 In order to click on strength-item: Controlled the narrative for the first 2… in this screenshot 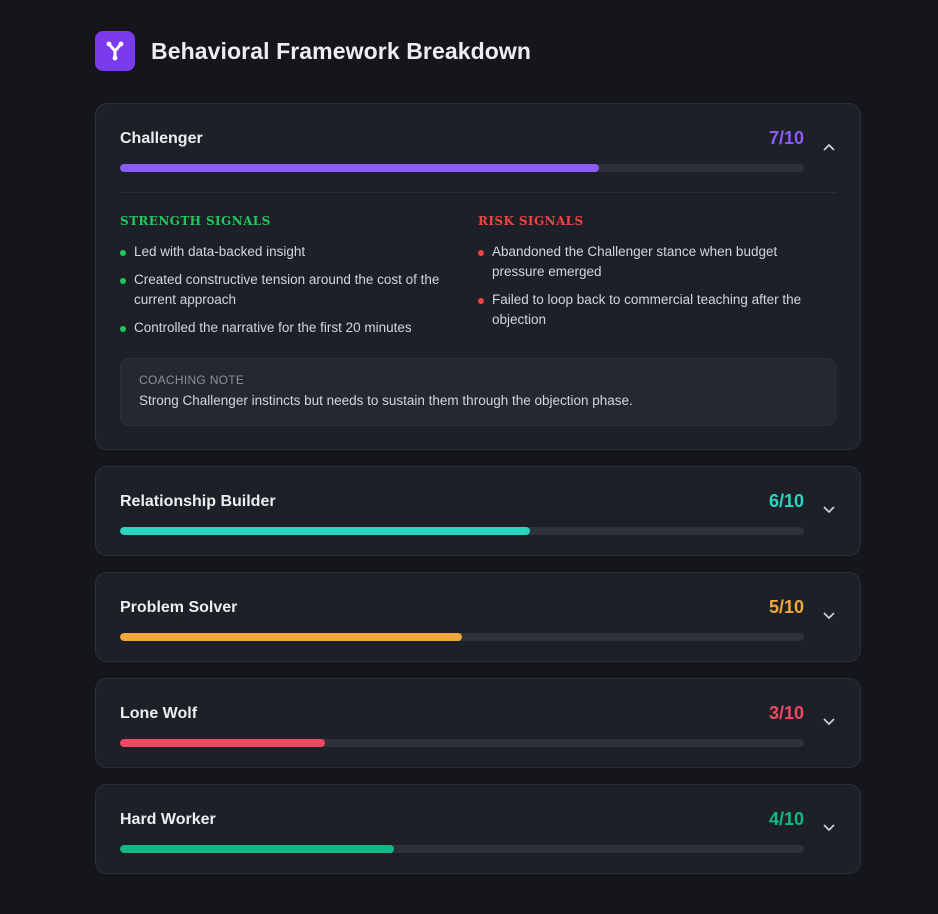, I will do `click(299, 328)`.